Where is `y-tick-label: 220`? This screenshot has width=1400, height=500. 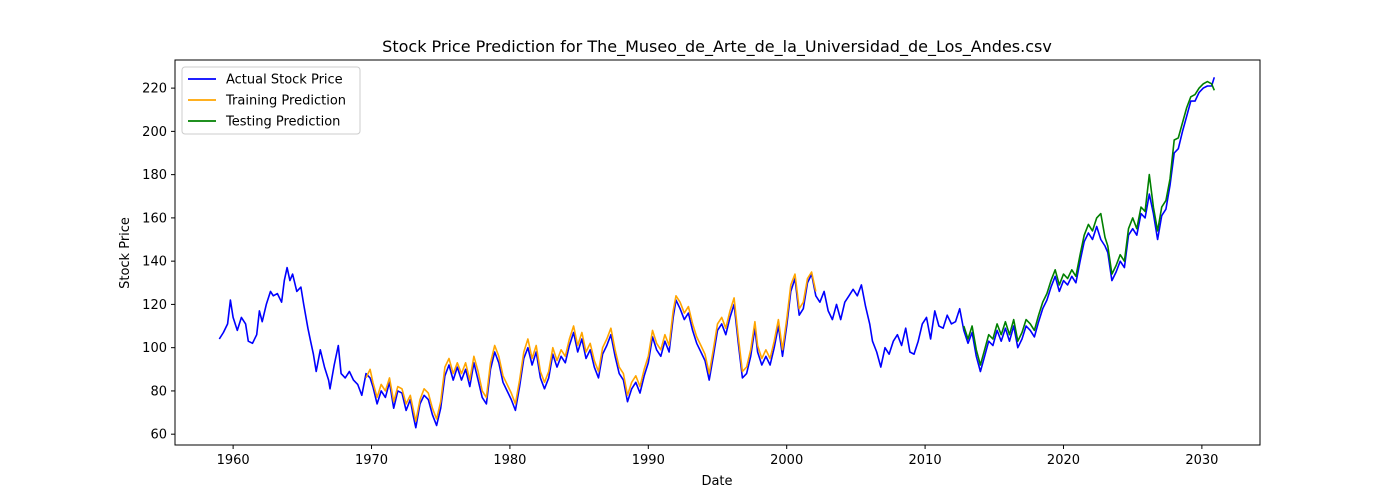 y-tick-label: 220 is located at coordinates (154, 89).